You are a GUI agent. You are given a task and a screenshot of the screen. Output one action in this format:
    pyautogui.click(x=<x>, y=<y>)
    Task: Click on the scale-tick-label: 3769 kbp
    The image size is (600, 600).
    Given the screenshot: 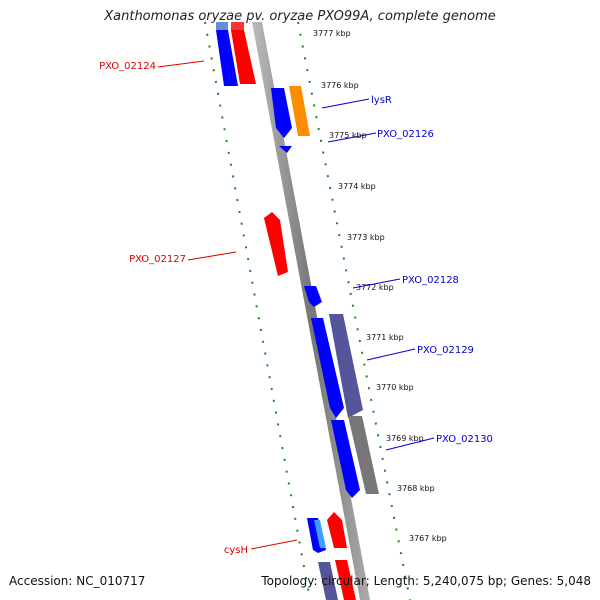 What is the action you would take?
    pyautogui.click(x=405, y=438)
    